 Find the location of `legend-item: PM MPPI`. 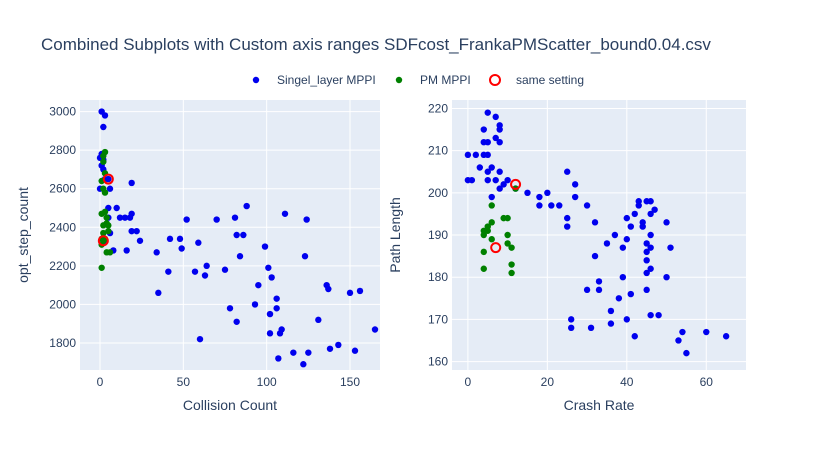

legend-item: PM MPPI is located at coordinates (433, 80).